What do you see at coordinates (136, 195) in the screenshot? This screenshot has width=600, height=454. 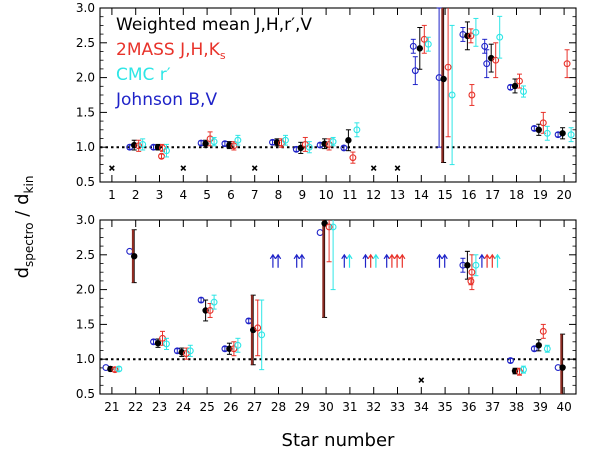 I see `x-tick-label: 2` at bounding box center [136, 195].